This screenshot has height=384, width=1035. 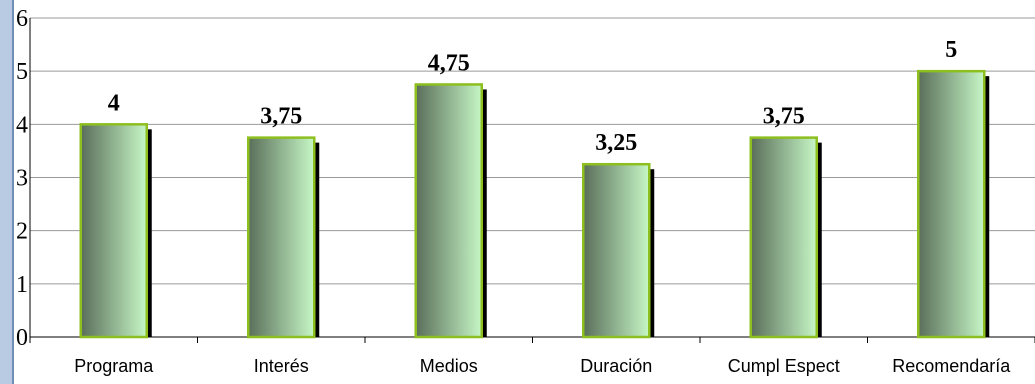 I want to click on x-tick-label: Interés, so click(x=281, y=366).